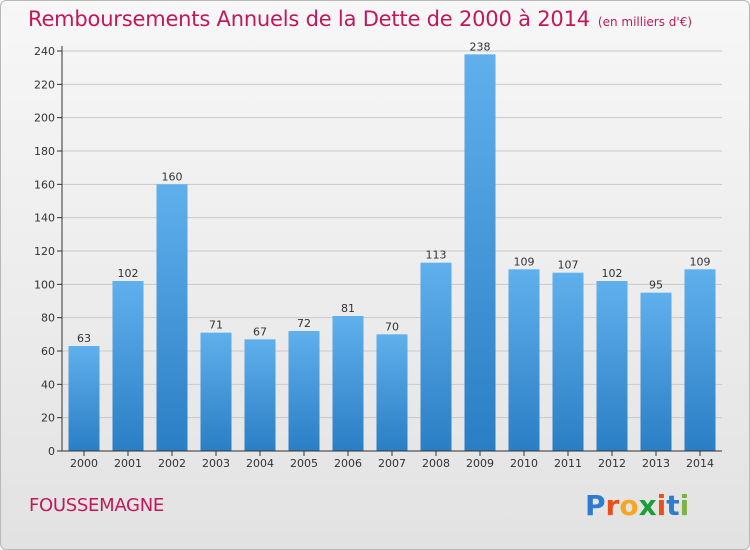 Image resolution: width=750 pixels, height=550 pixels. What do you see at coordinates (392, 463) in the screenshot?
I see `x-tick-label: 2007` at bounding box center [392, 463].